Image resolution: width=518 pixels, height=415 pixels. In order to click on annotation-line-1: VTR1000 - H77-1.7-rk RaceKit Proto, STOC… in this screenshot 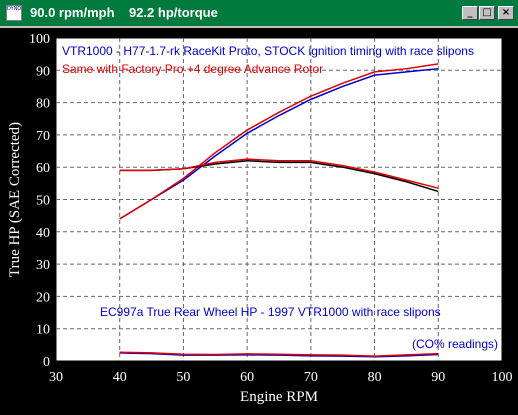, I will do `click(268, 51)`.